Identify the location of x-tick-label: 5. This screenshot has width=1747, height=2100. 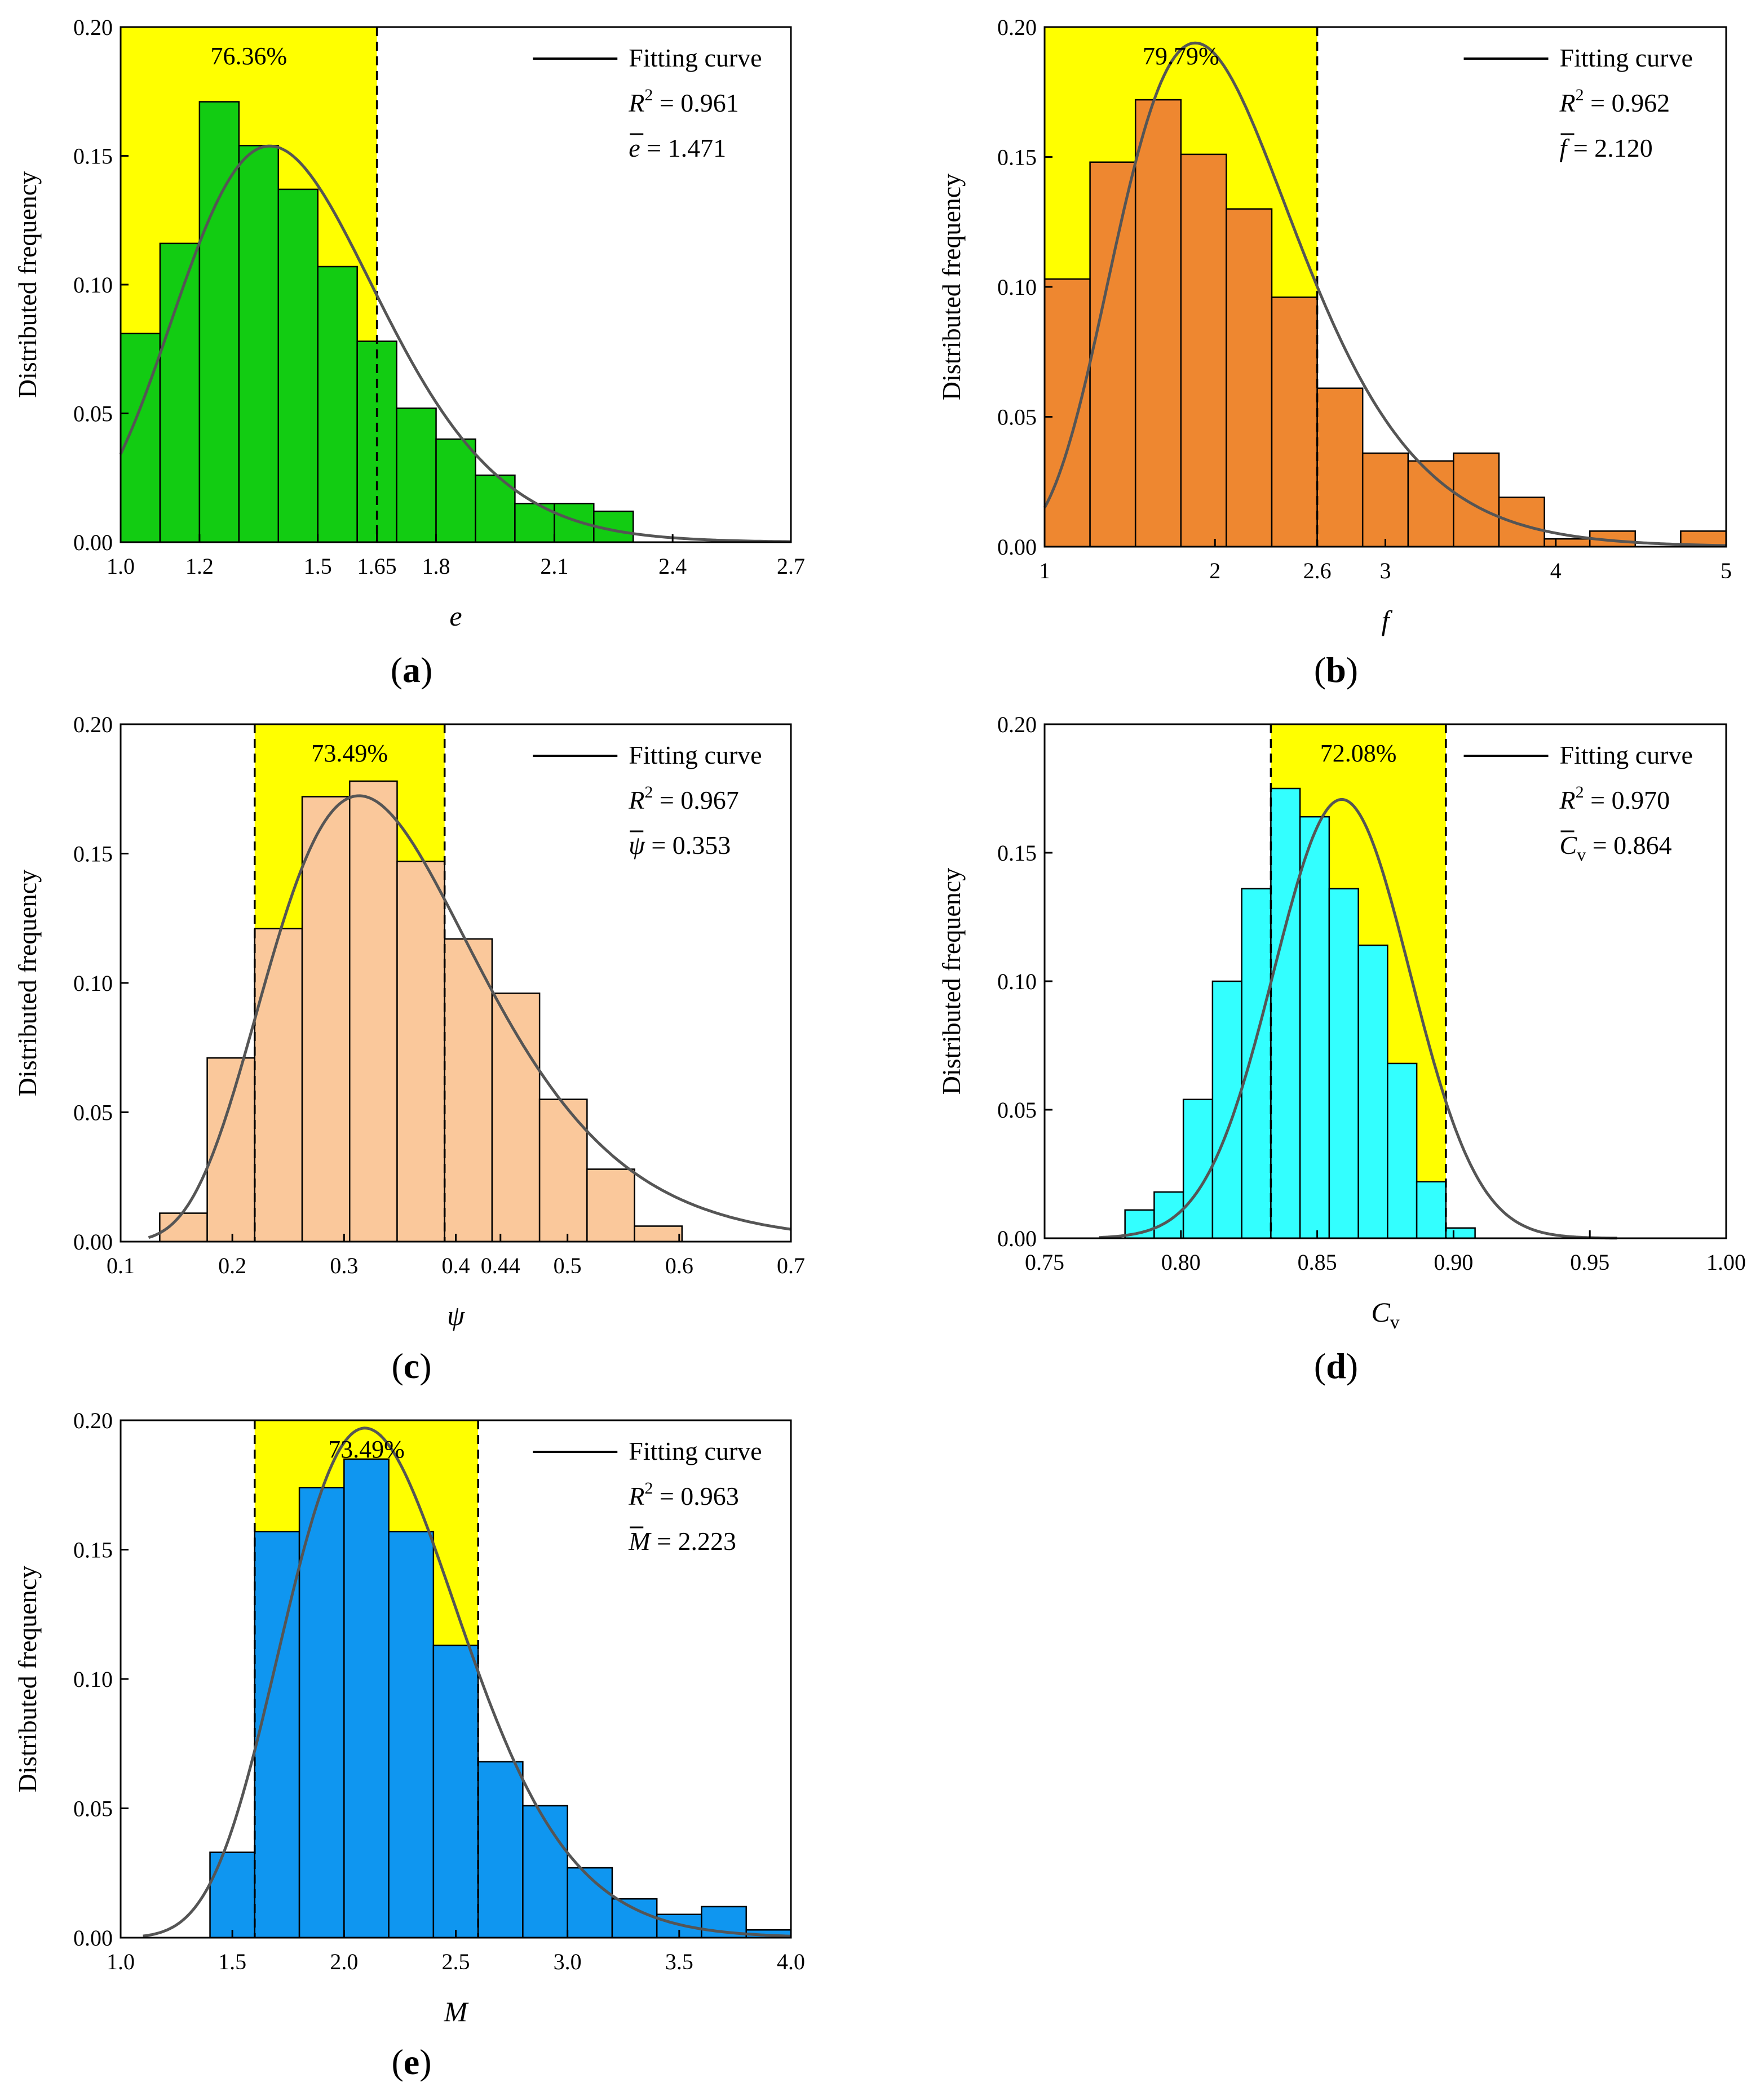
(1726, 570).